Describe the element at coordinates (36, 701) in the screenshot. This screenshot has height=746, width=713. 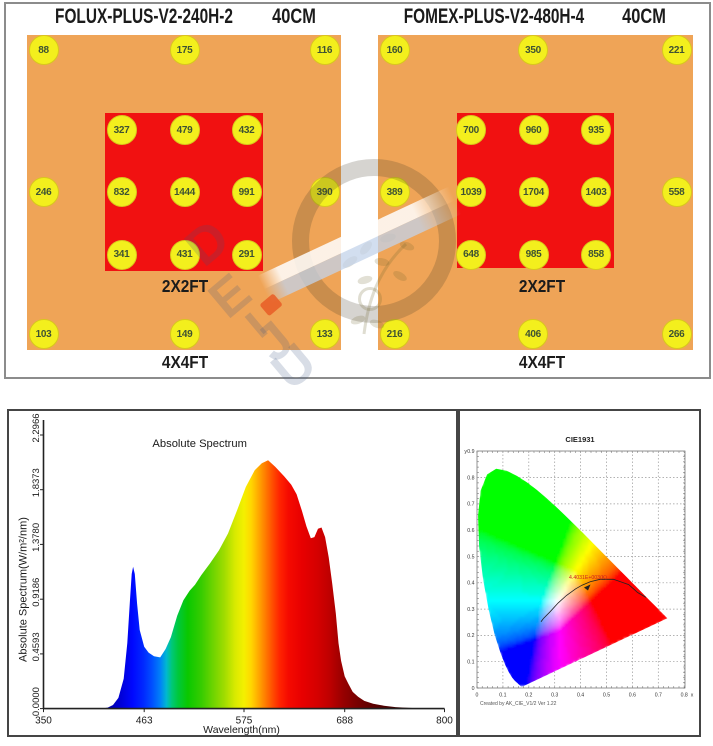
I see `svg-text: 0.0000` at that location.